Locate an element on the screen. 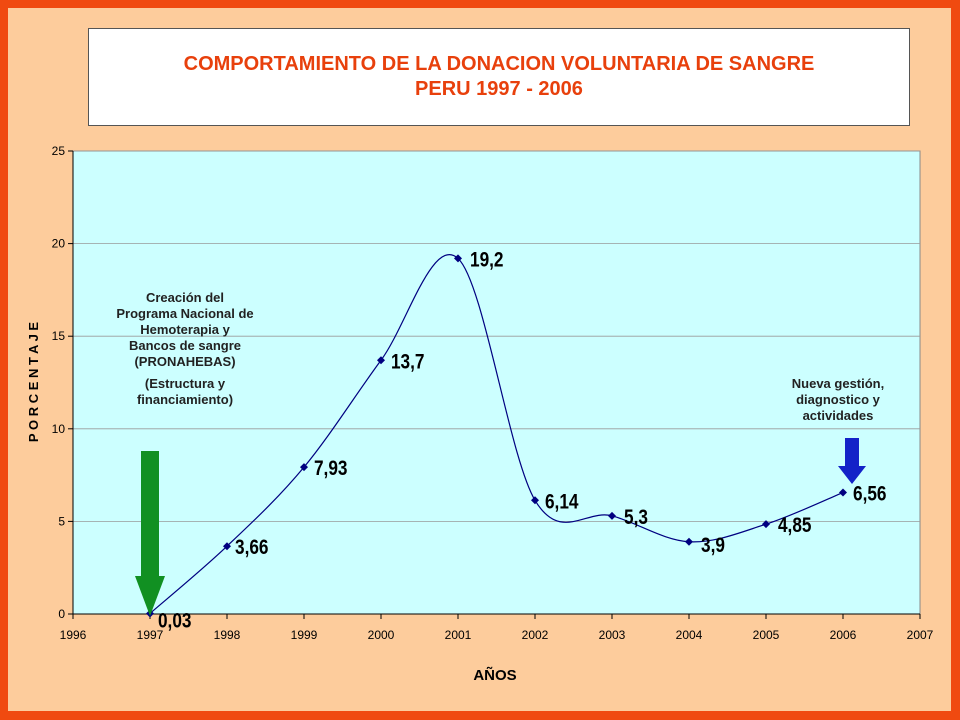 This screenshot has height=720, width=960. down-arrow-green-icon is located at coordinates (150, 533).